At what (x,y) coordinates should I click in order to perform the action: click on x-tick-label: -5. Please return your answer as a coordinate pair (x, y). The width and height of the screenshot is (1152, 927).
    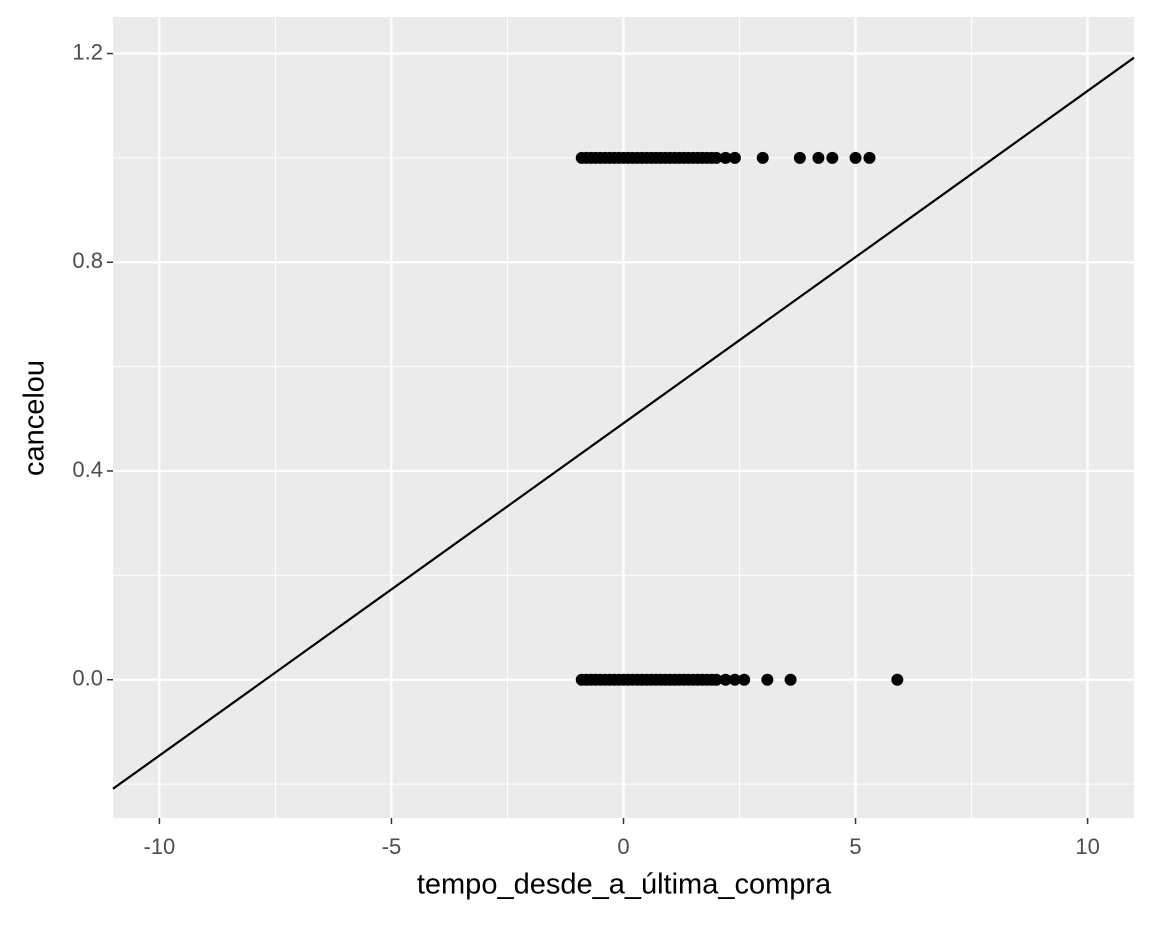
    Looking at the image, I should click on (392, 846).